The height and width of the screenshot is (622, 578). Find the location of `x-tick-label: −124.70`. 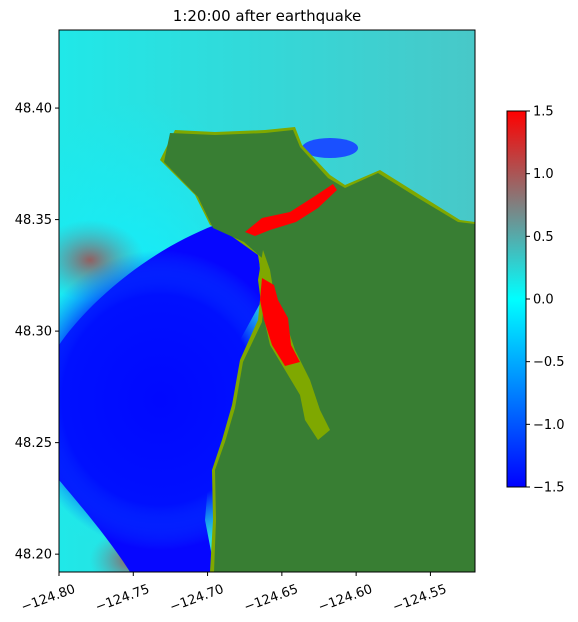

x-tick-label: −124.70 is located at coordinates (197, 598).